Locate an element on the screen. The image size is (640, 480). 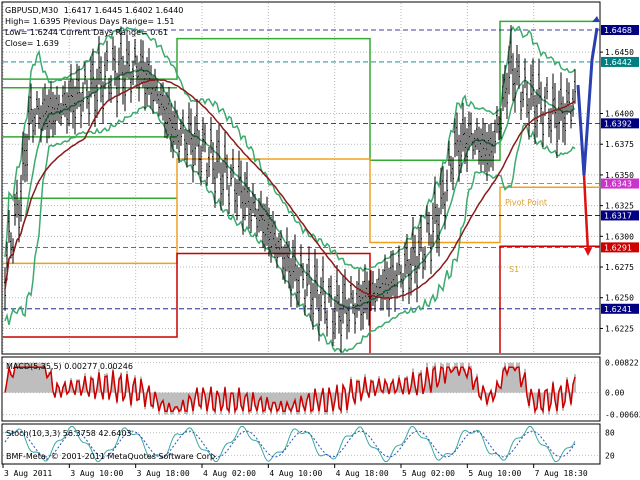
stoch-lines: 80 20 is located at coordinates (309, 444).